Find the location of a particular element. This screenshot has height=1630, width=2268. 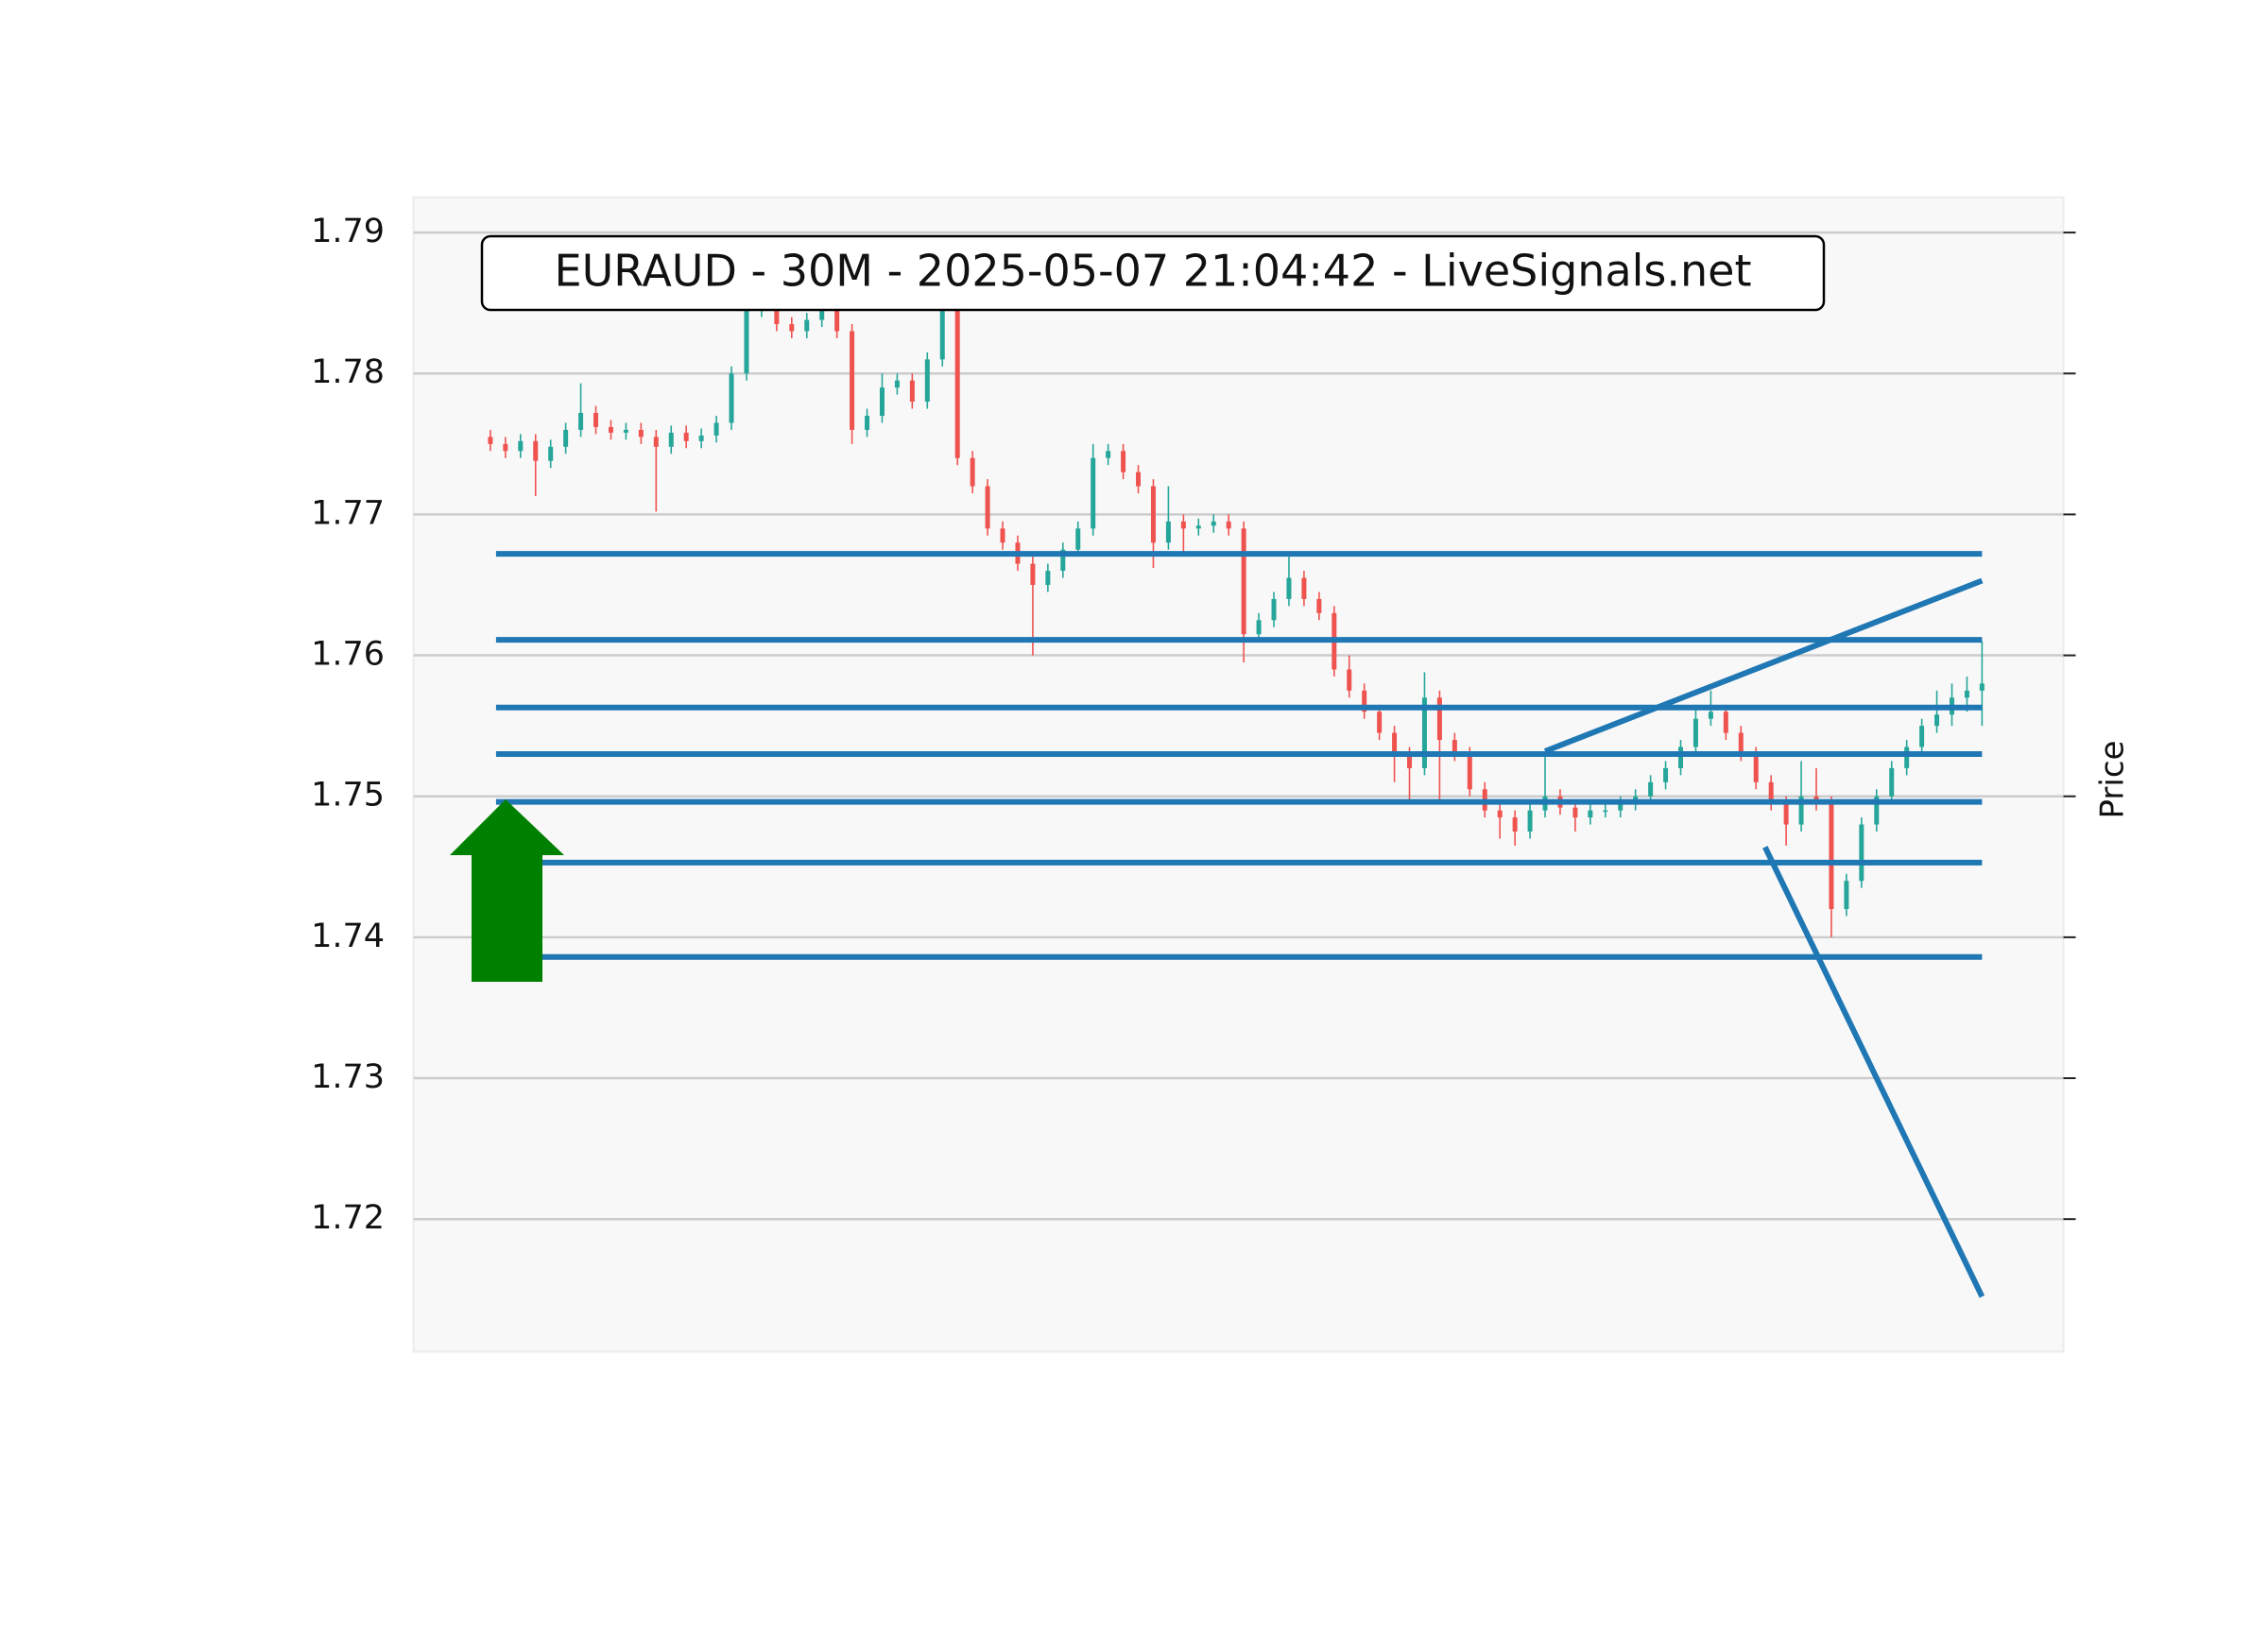

arrow-up is located at coordinates (507, 891).